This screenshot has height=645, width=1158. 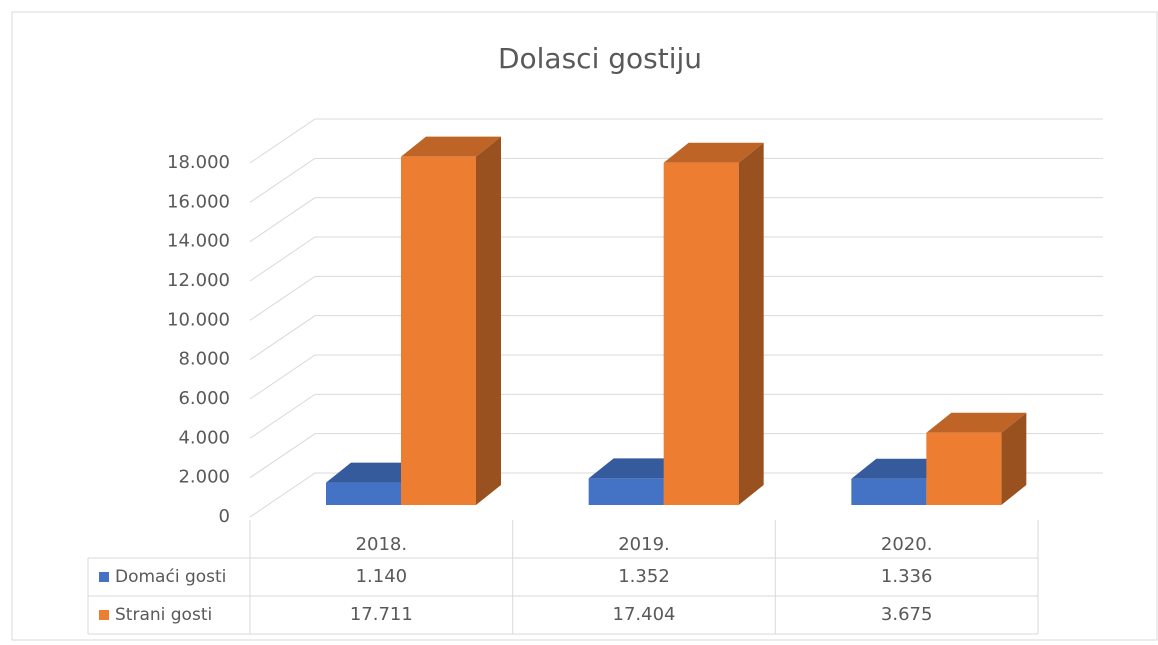 What do you see at coordinates (907, 544) in the screenshot?
I see `x-tick-label: 2020.` at bounding box center [907, 544].